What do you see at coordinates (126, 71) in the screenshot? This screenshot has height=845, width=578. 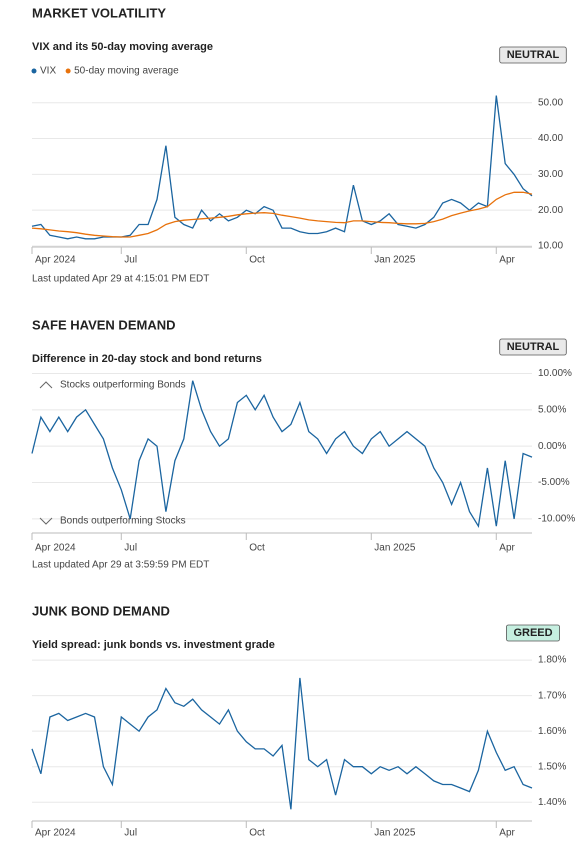 I see `legend-label: 50-day moving average` at bounding box center [126, 71].